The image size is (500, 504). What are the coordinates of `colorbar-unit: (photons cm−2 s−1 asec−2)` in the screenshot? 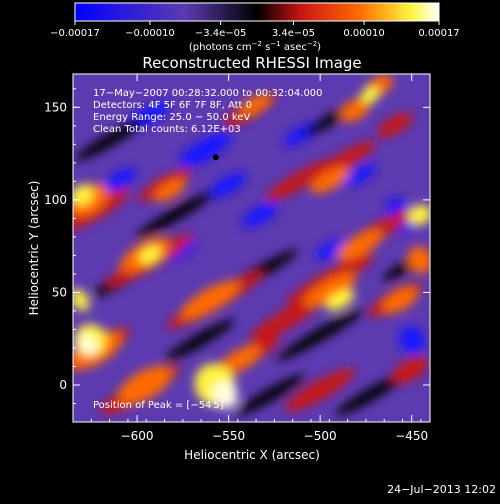 It's located at (255, 46).